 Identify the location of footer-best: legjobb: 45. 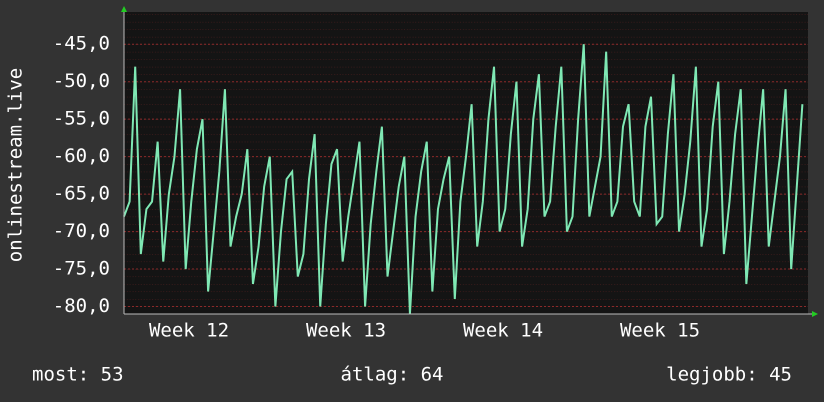
(729, 375).